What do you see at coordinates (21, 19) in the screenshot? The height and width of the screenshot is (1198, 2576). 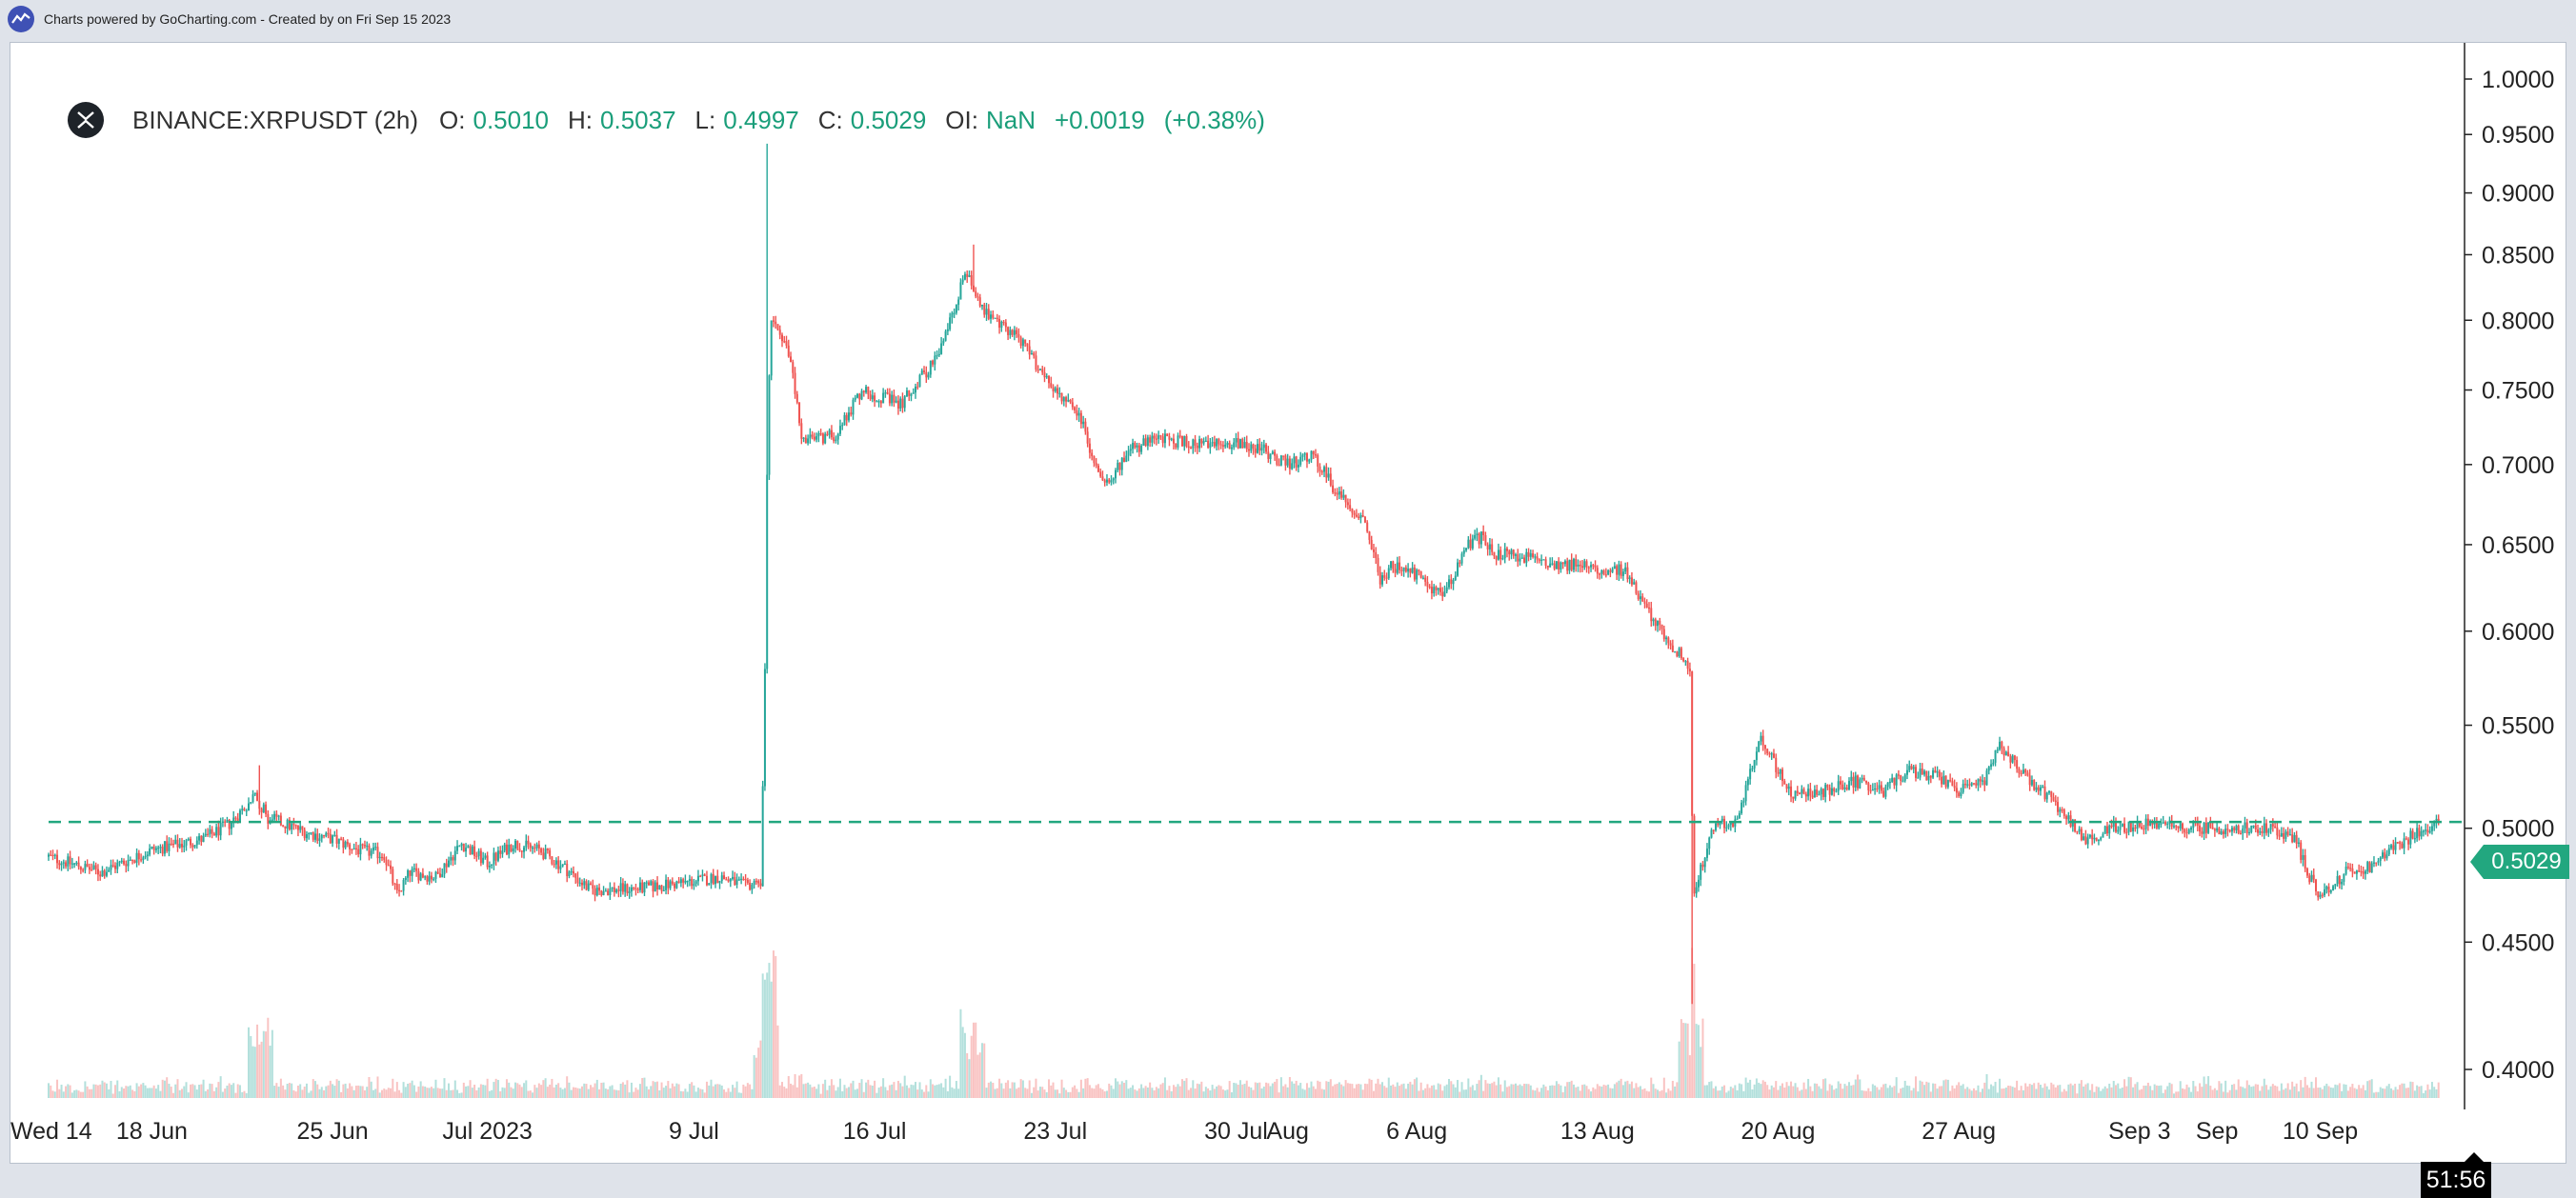 I see `gocharting-logo-icon` at bounding box center [21, 19].